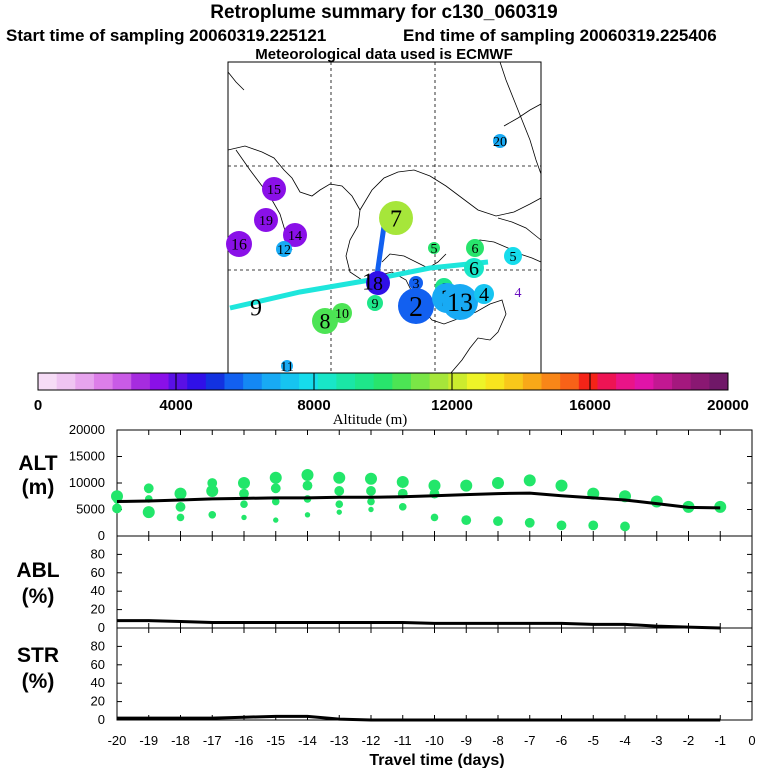  I want to click on map-marker-label: 8, so click(378, 284).